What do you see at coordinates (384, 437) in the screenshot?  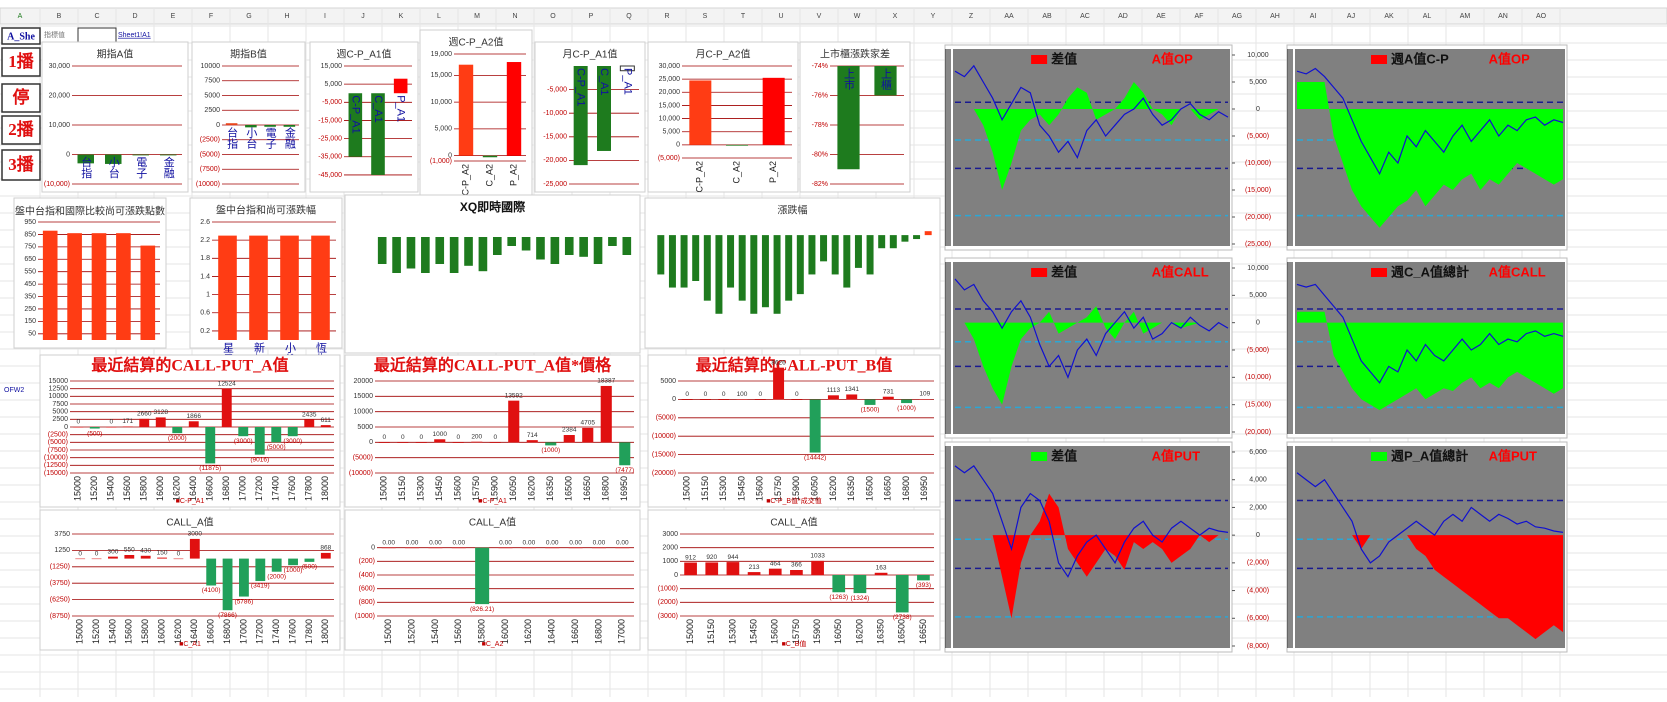 I see `data-label: 0` at bounding box center [384, 437].